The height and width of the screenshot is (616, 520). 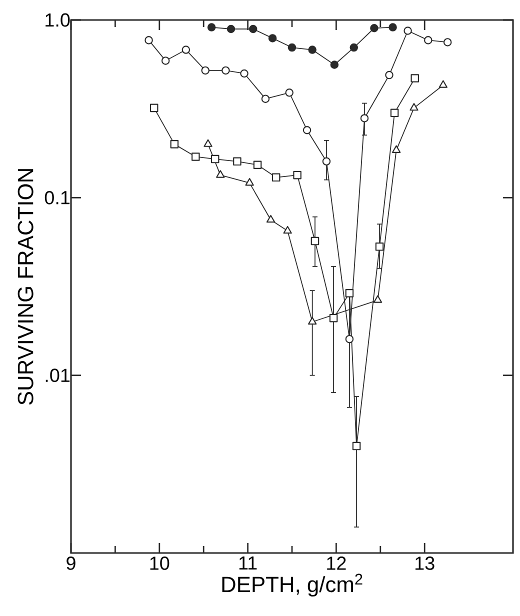 I want to click on x-tick-label: 9, so click(x=71, y=563).